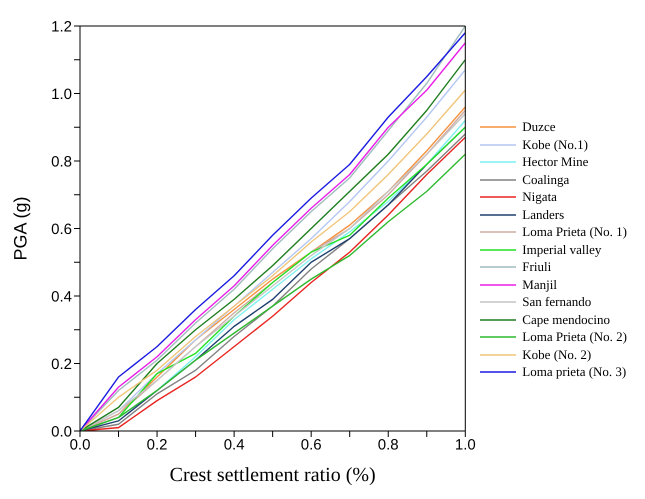 The width and height of the screenshot is (645, 499). I want to click on x-tick-label: 0.6, so click(311, 445).